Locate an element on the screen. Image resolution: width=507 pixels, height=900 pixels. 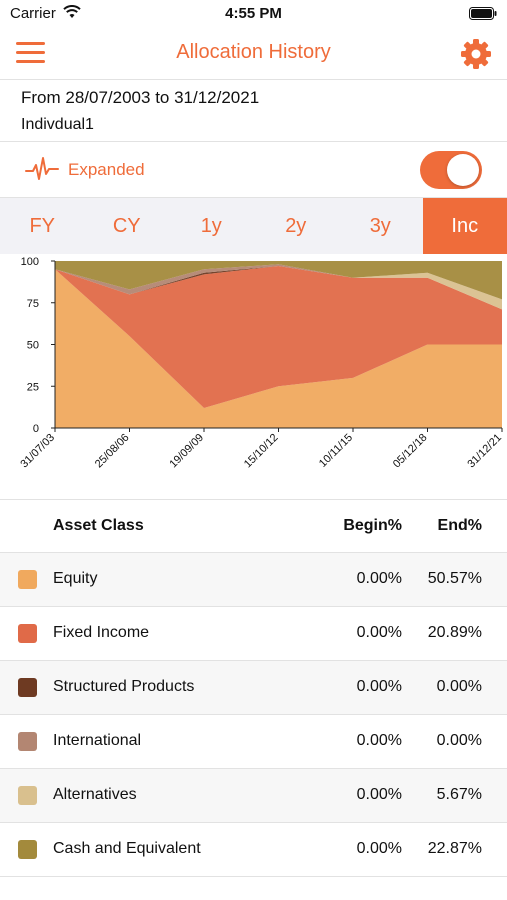
y-tick-label-4: 100 is located at coordinates (30, 262).